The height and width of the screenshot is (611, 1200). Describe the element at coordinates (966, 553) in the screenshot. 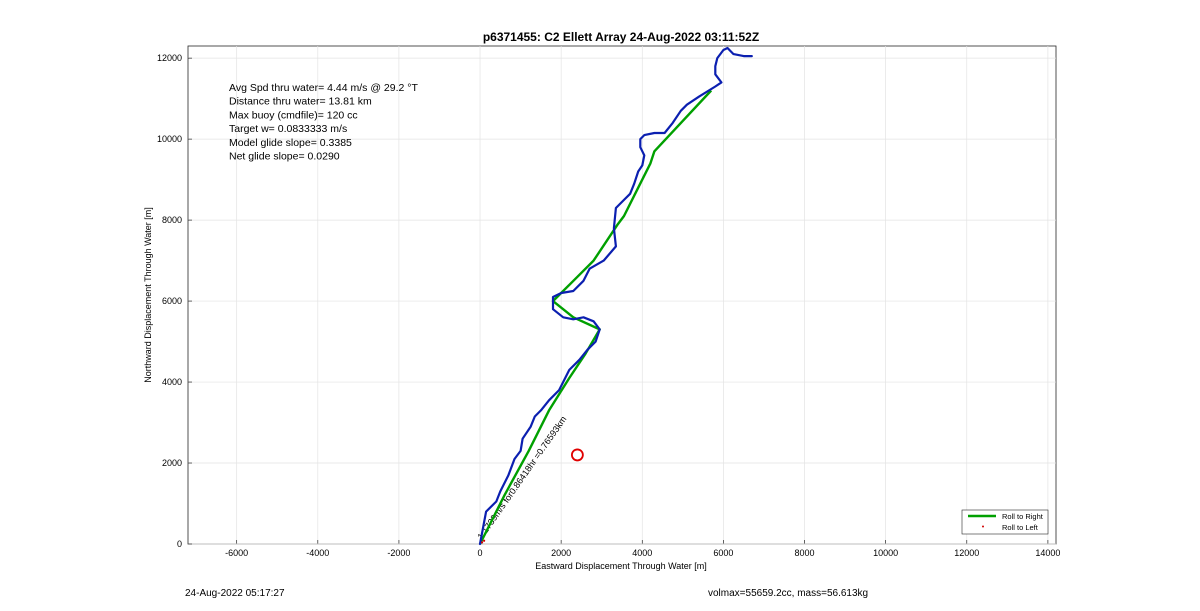

I see `x-tick-label: 12000` at that location.